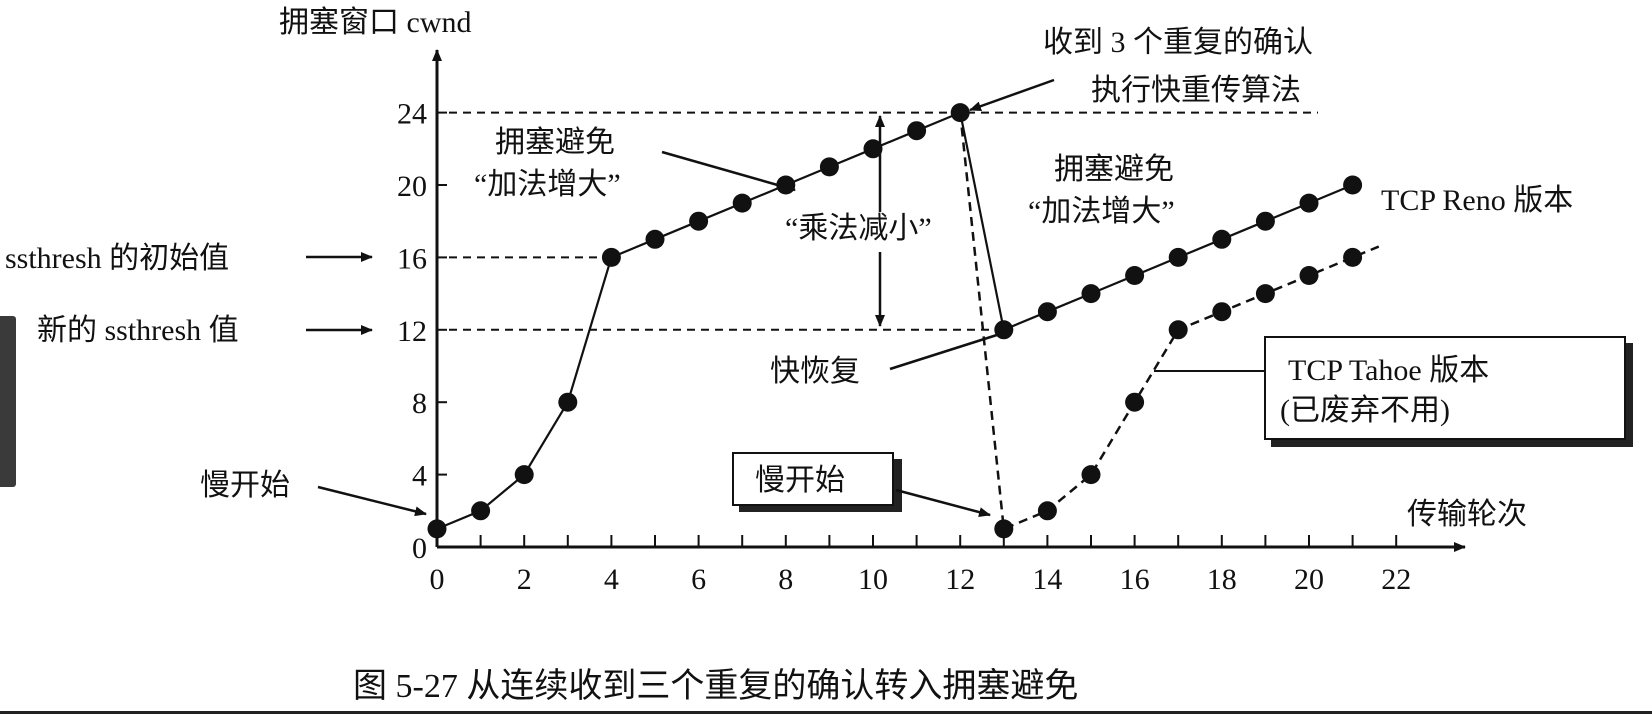 The image size is (1652, 716). I want to click on annotation-ca1-subtitle: “加法增大”, so click(547, 184).